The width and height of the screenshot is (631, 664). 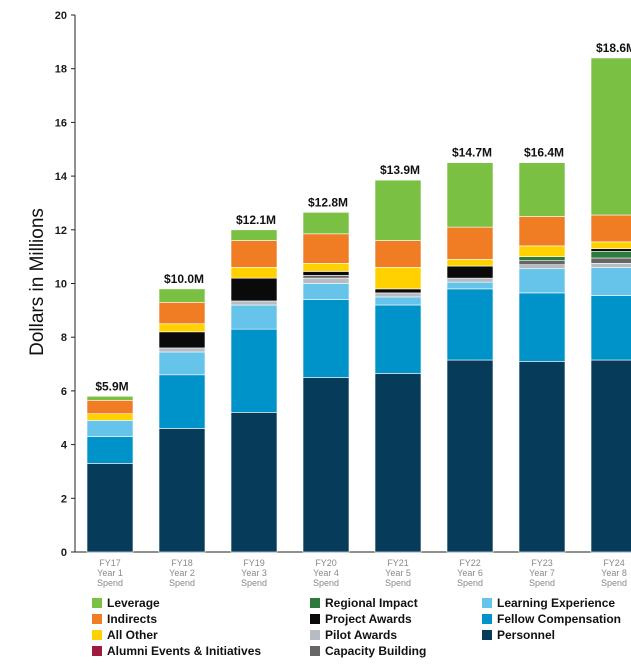 I want to click on y-tick-label: 4, so click(x=64, y=446).